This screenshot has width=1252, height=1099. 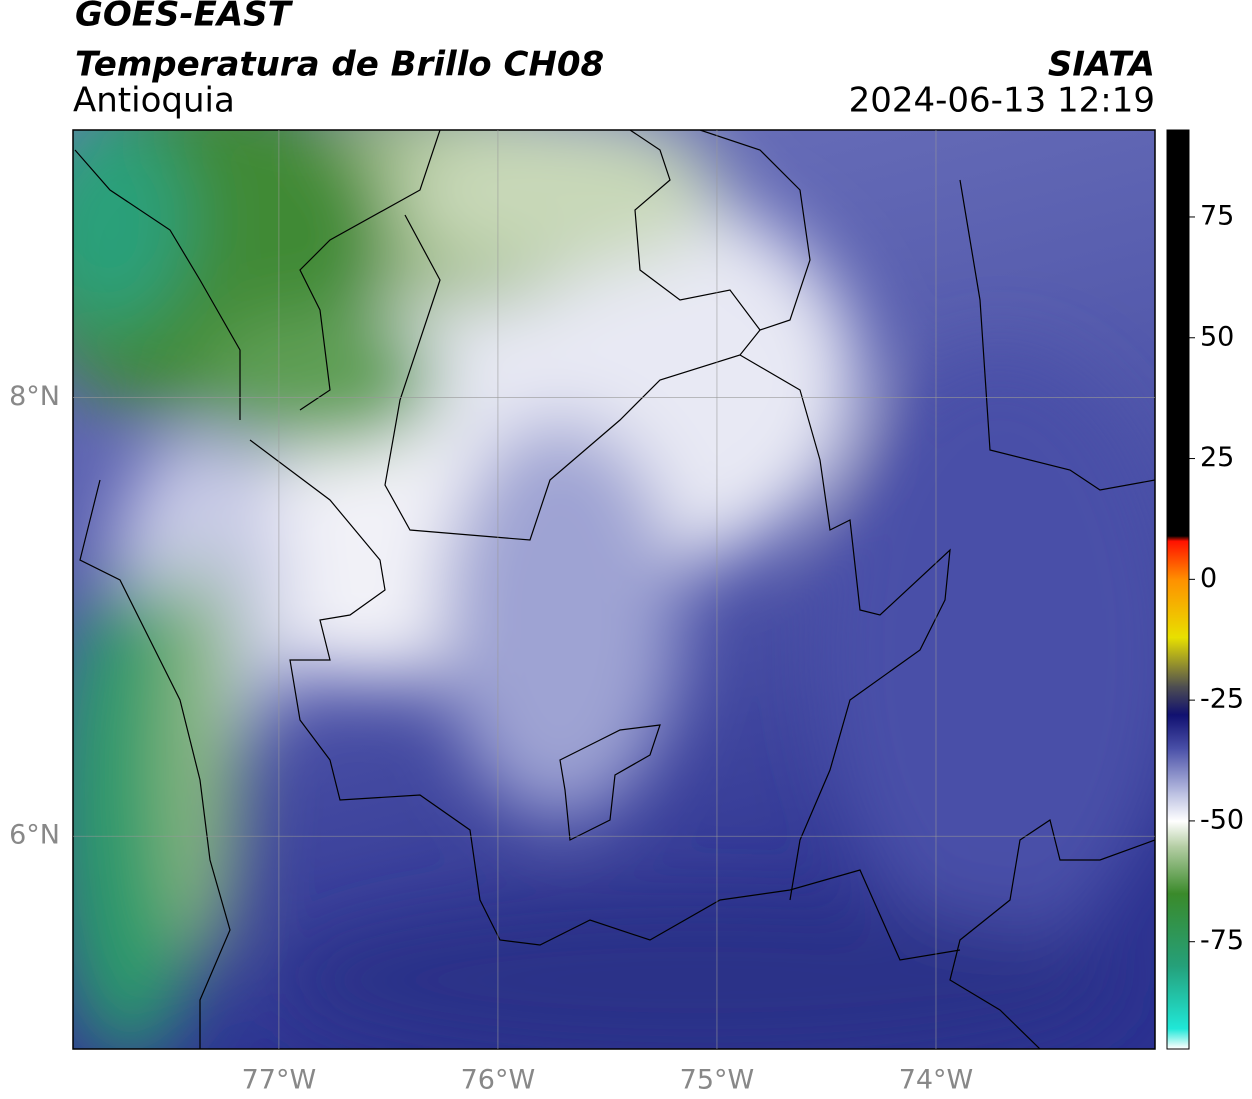 What do you see at coordinates (1217, 336) in the screenshot?
I see `colorbar-tick-label: 50` at bounding box center [1217, 336].